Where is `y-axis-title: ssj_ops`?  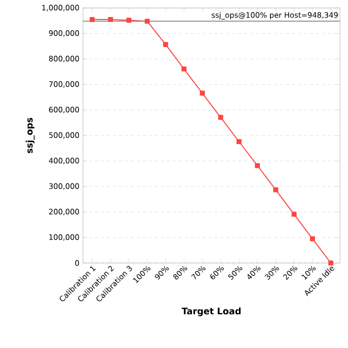 y-axis-title: ssj_ops is located at coordinates (30, 136).